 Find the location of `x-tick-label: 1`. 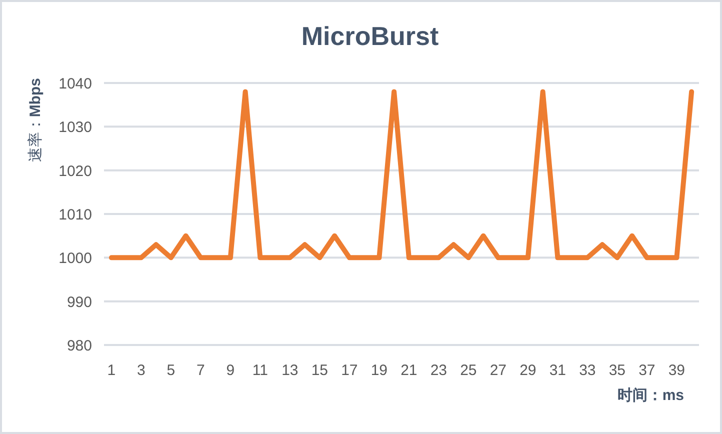

x-tick-label: 1 is located at coordinates (111, 370).